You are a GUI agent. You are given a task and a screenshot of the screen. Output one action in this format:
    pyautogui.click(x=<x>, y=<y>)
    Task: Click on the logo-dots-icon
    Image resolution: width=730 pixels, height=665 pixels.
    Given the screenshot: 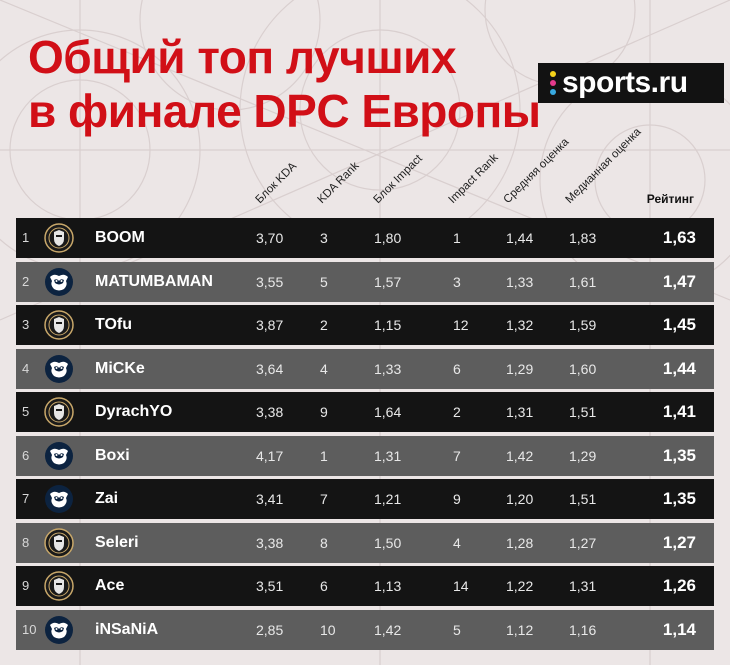 What is the action you would take?
    pyautogui.click(x=553, y=83)
    